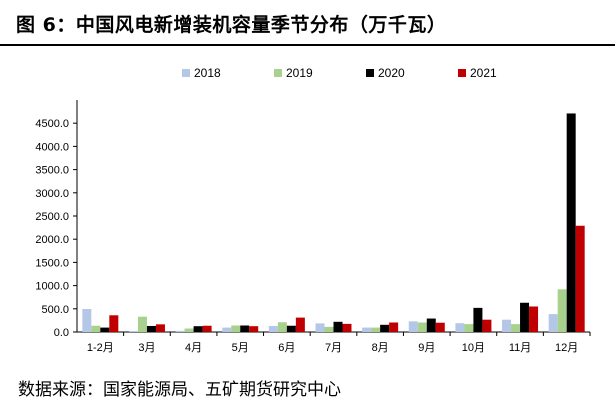 This screenshot has height=411, width=615. What do you see at coordinates (52, 194) in the screenshot?
I see `y-tick-label: 3000.0` at bounding box center [52, 194].